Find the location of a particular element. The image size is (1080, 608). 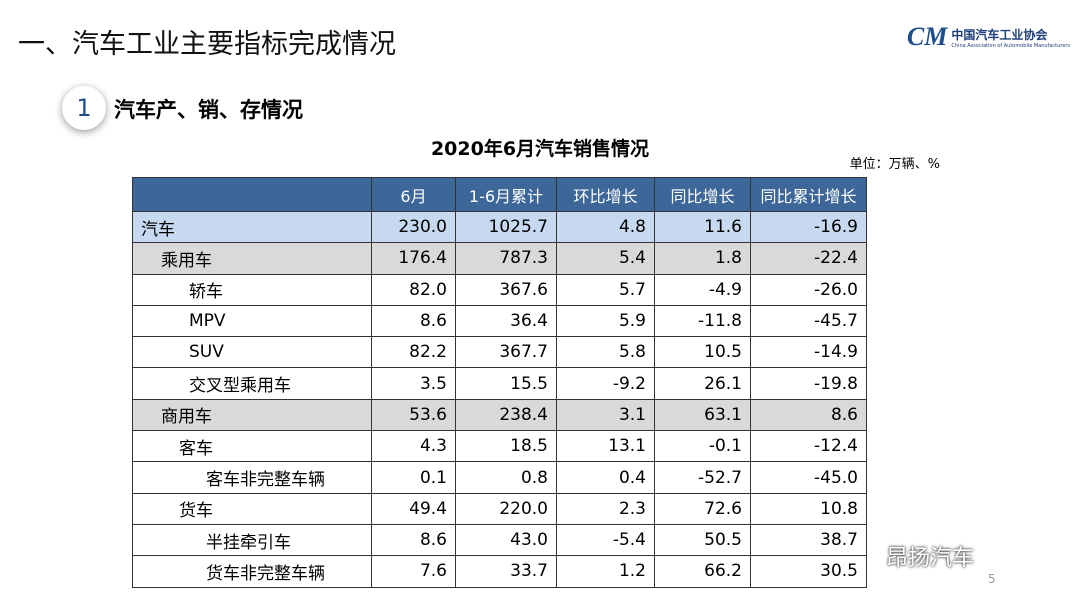

column-header: 6月 is located at coordinates (413, 194).